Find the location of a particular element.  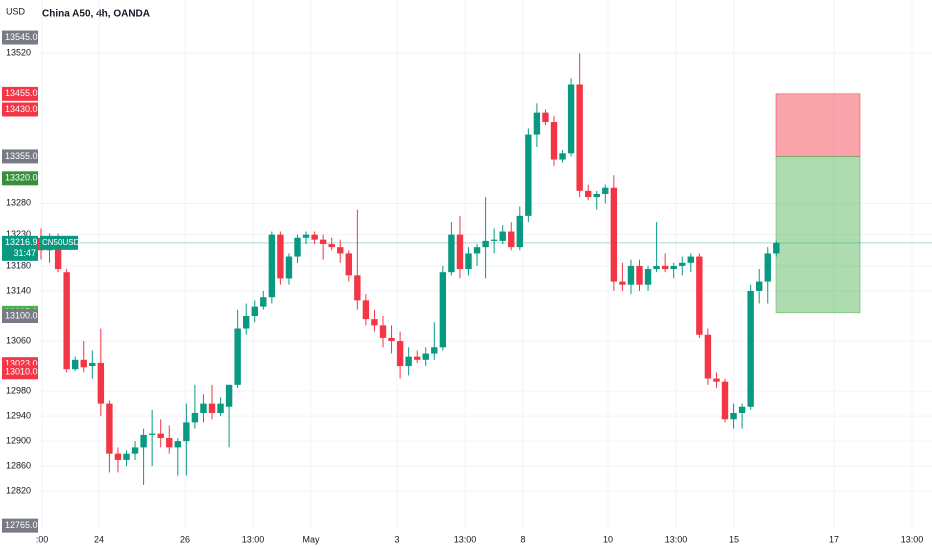

price-label: 13355.0 is located at coordinates (21, 156).